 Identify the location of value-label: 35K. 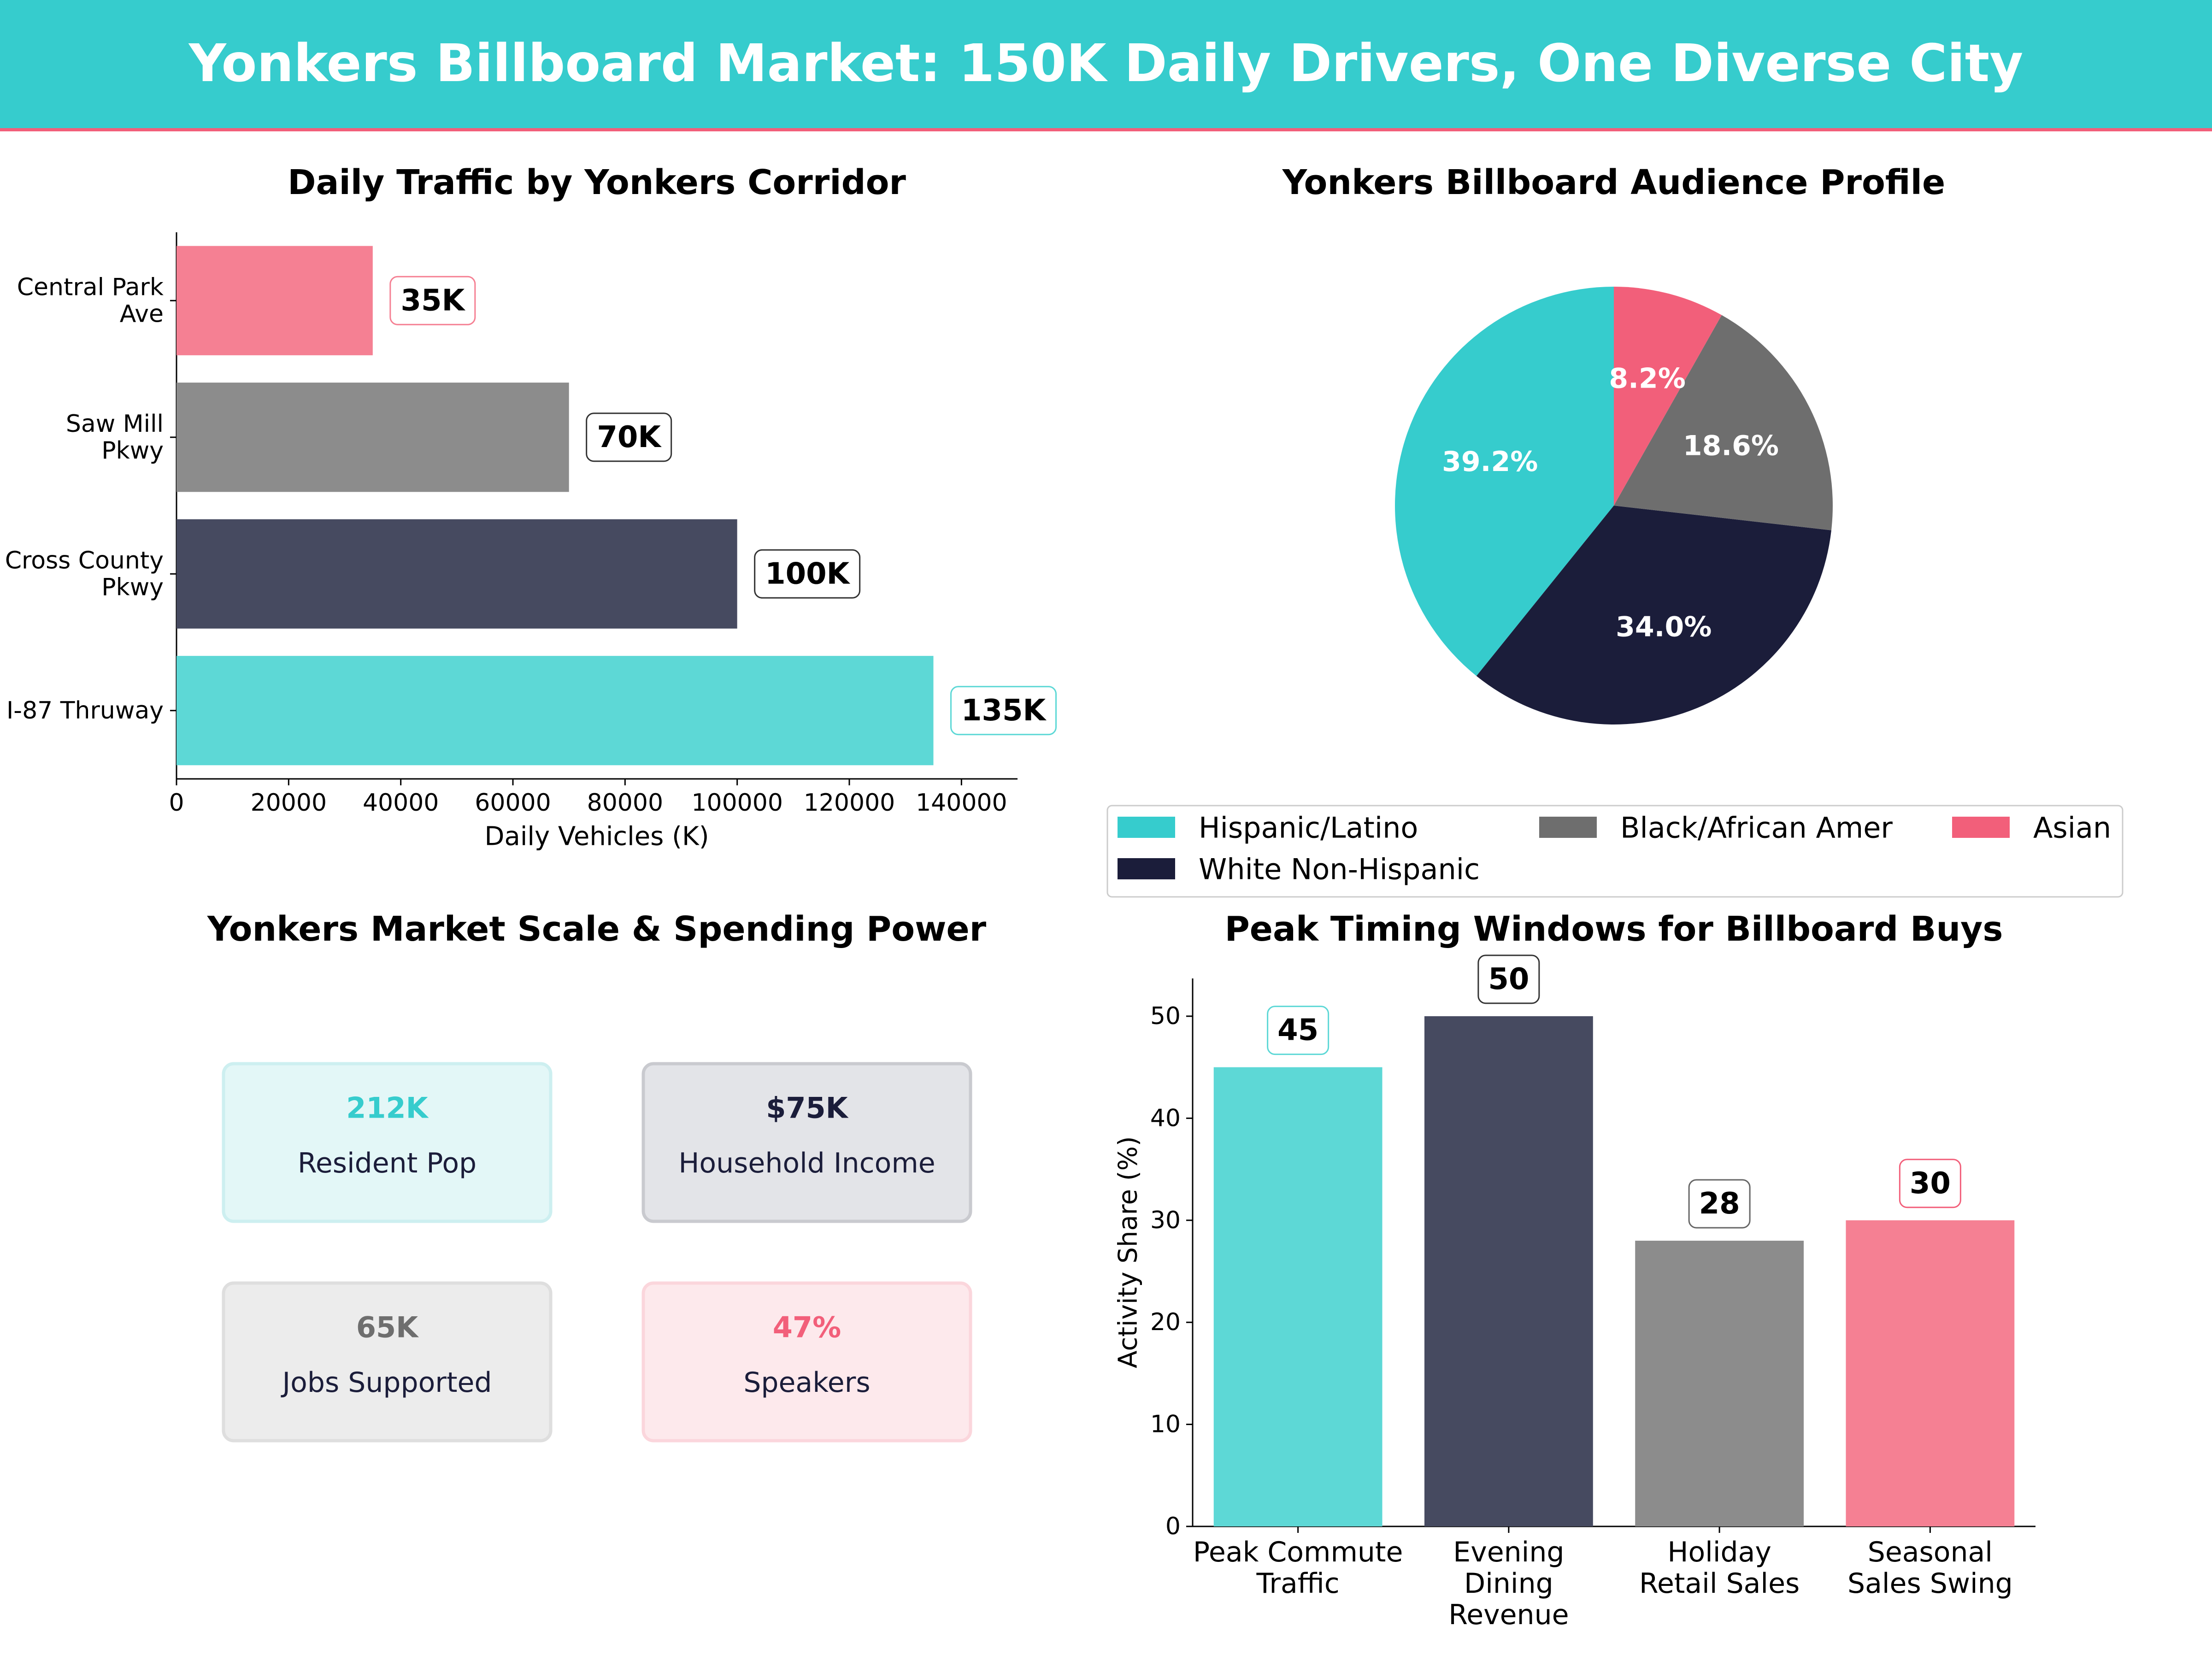
(433, 300).